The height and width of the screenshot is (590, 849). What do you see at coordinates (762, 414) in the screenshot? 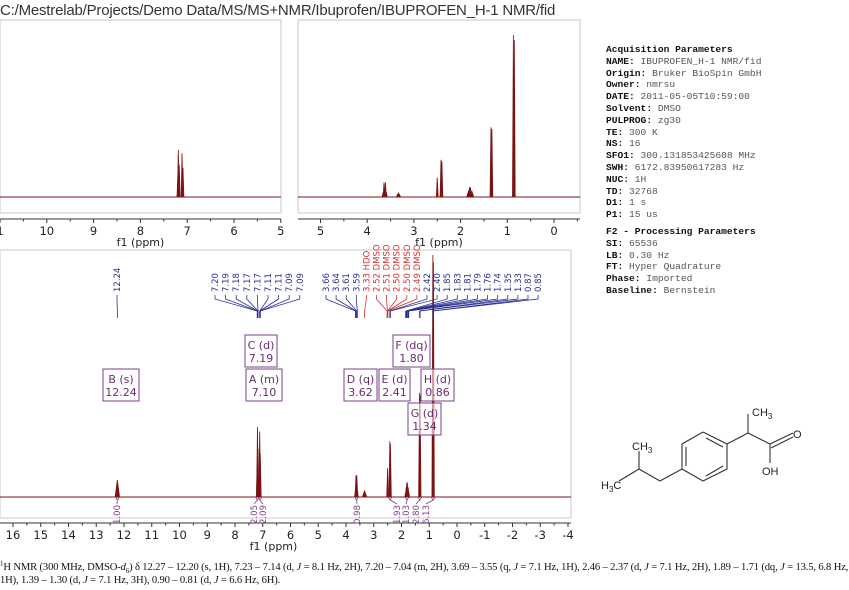
I see `ch3-label: CH3` at bounding box center [762, 414].